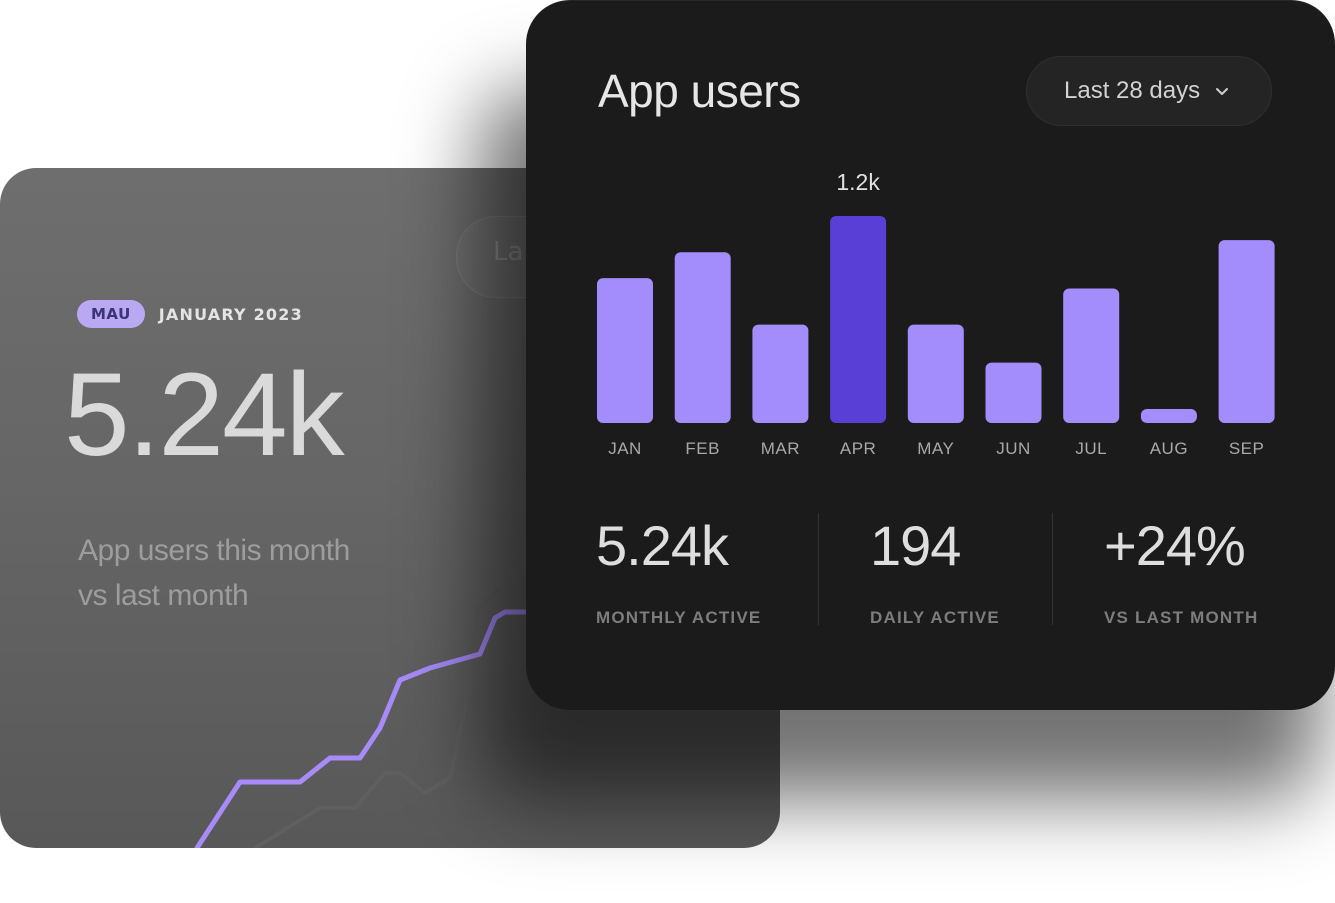 The width and height of the screenshot is (1335, 903). Describe the element at coordinates (214, 550) in the screenshot. I see `mau-description-line-1: App users this month` at that location.